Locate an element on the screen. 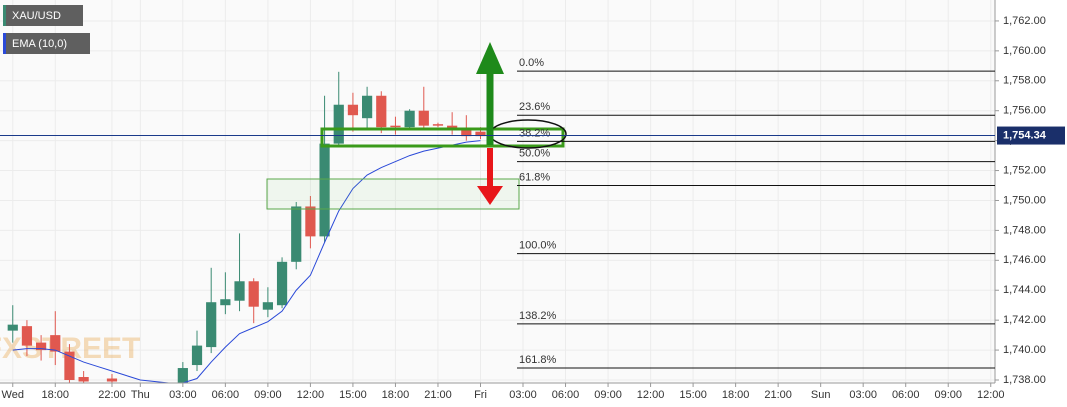 This screenshot has height=407, width=1067. arrow-down-head is located at coordinates (490, 195).